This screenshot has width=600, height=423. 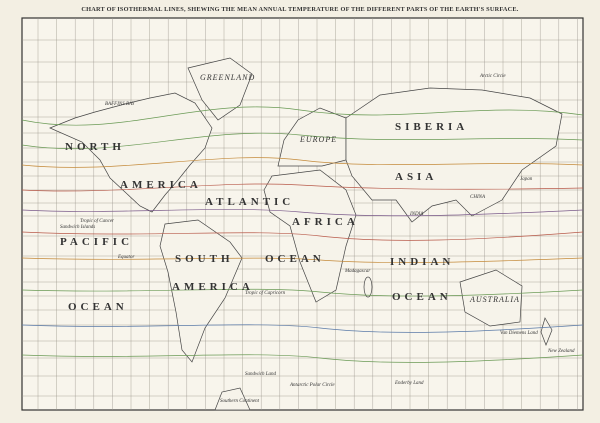 What do you see at coordinates (422, 262) in the screenshot?
I see `label: INDIAN` at bounding box center [422, 262].